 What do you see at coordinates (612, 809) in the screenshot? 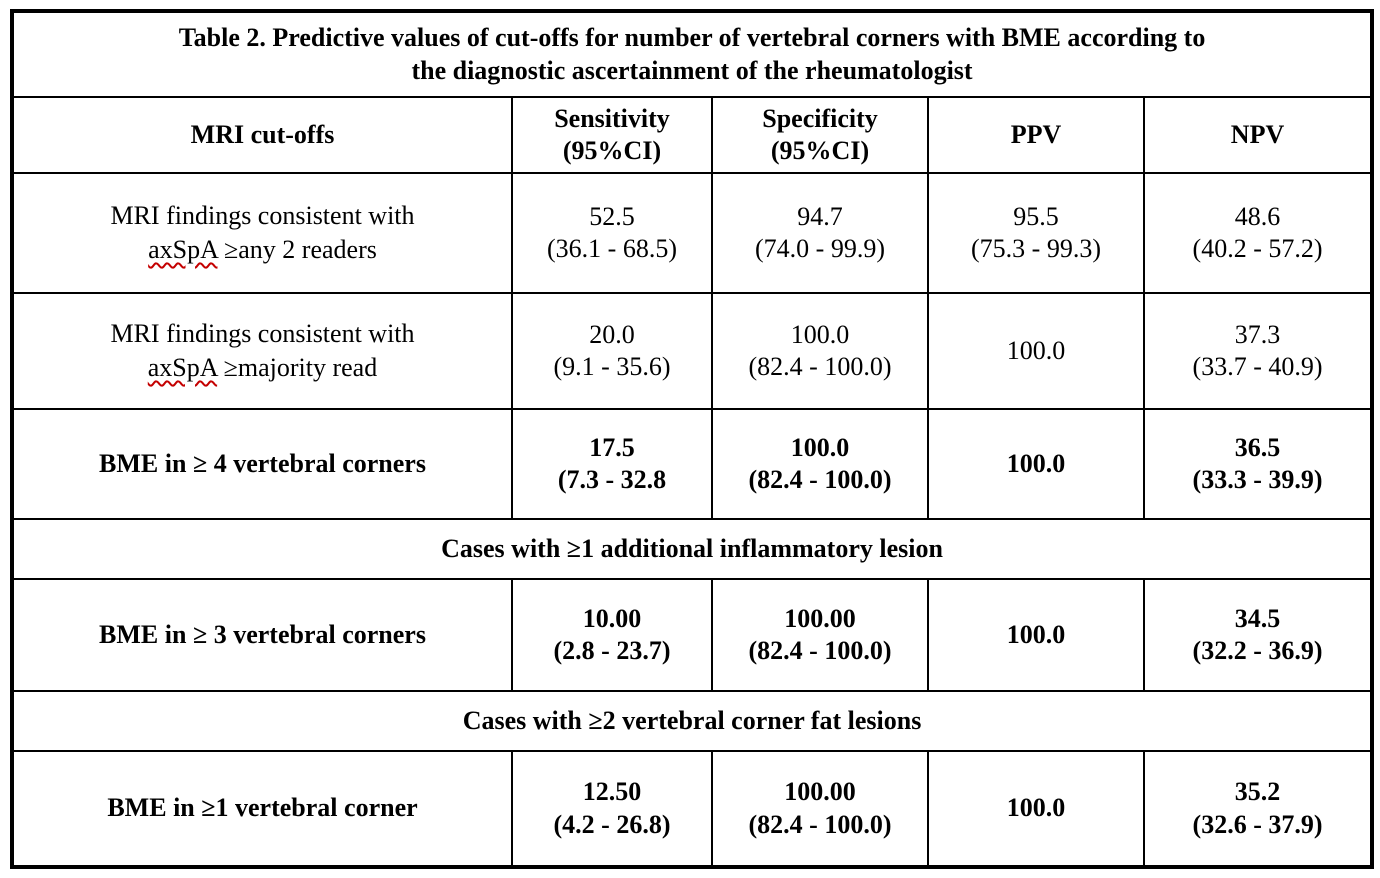
I see `cell-sensitivity: 12.50 (4.2 - 26.8)` at bounding box center [612, 809].